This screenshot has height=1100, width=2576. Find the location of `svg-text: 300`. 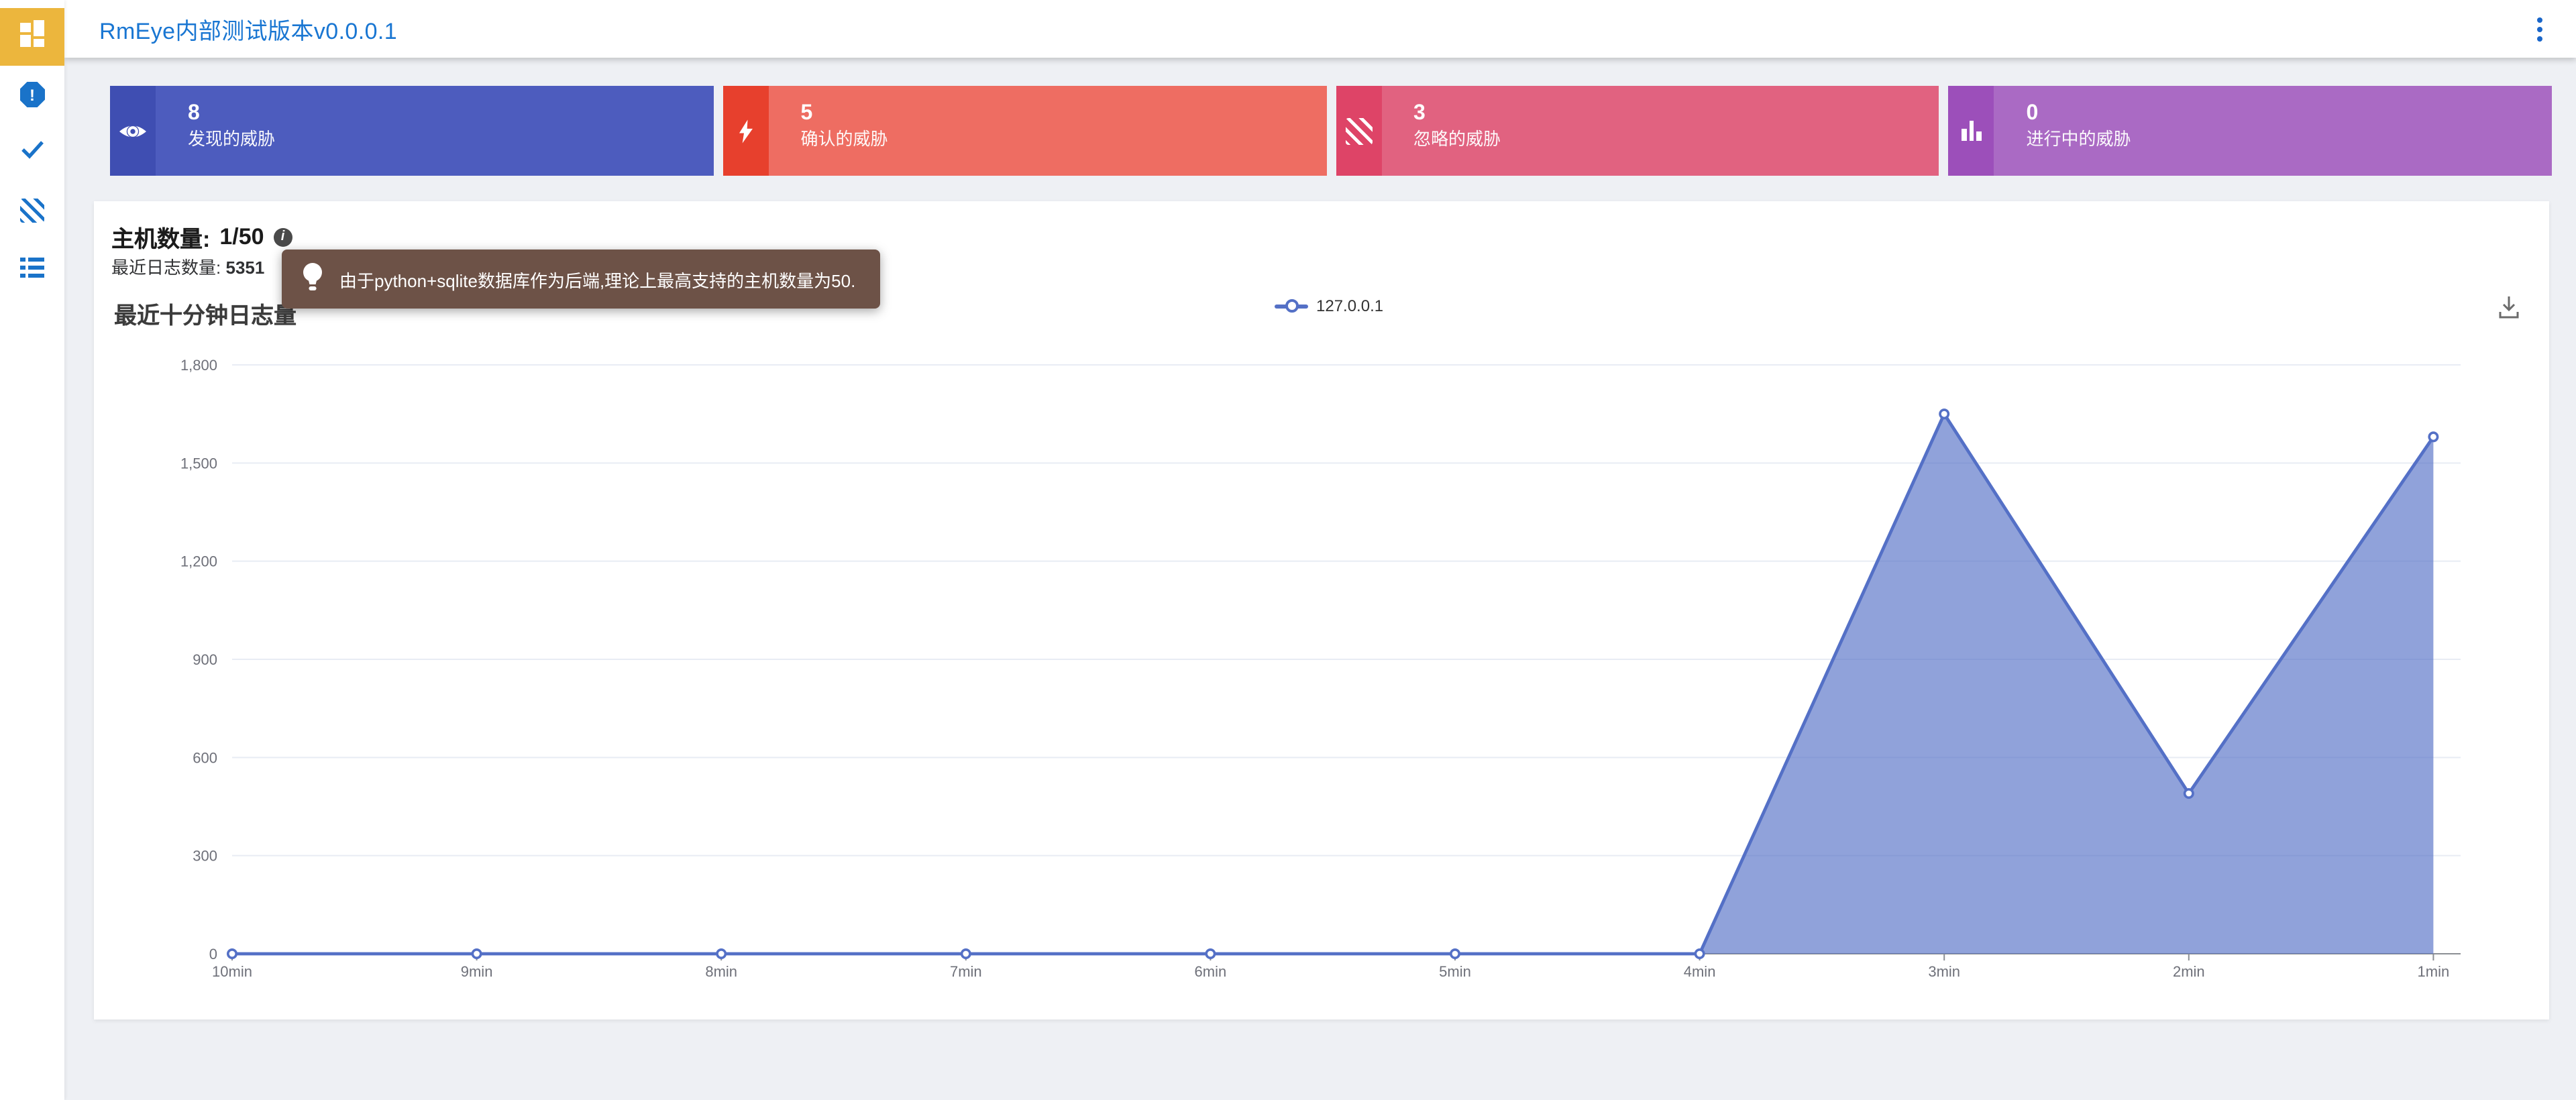

svg-text: 300 is located at coordinates (205, 857).